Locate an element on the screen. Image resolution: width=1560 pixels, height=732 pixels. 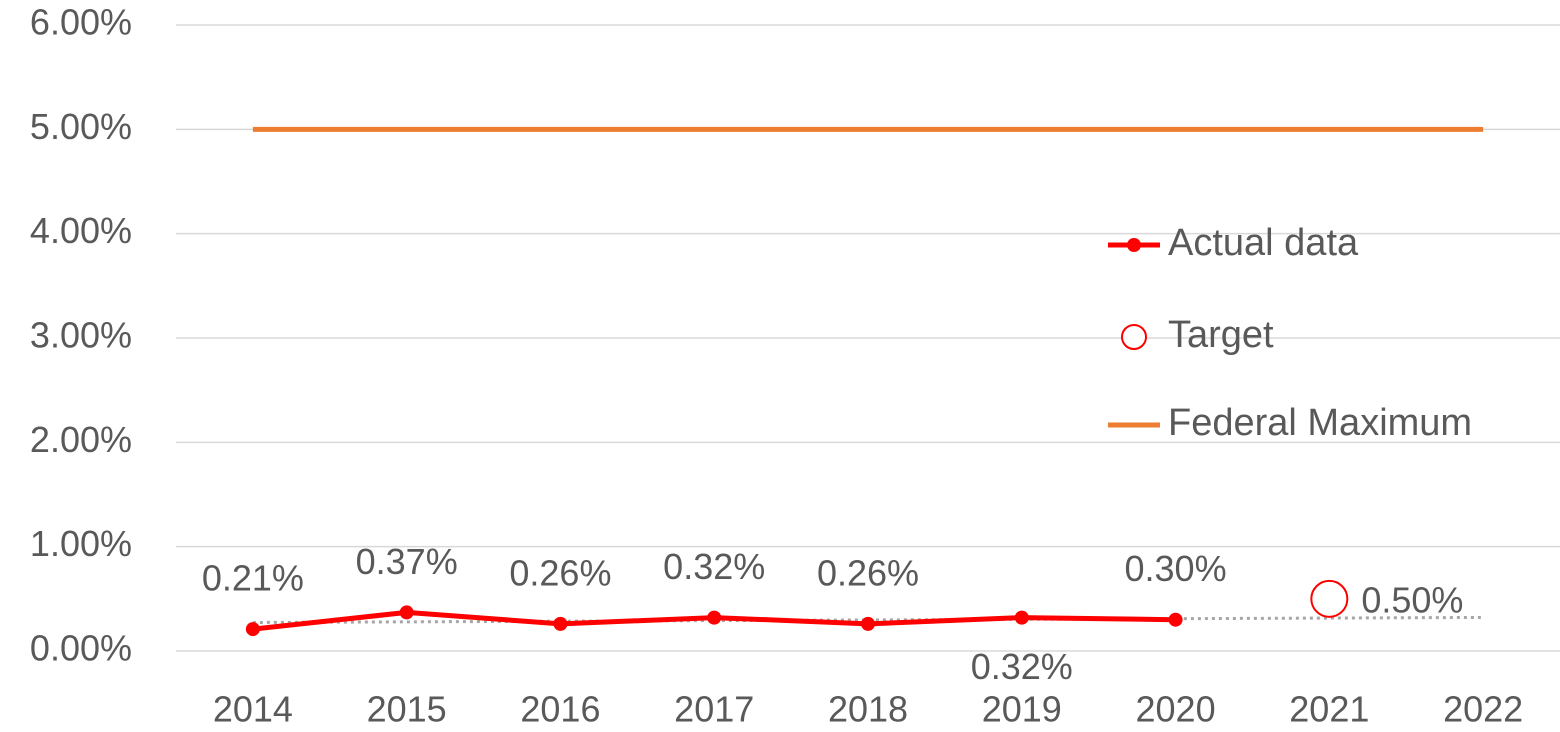
x-tick-label: 2018 is located at coordinates (868, 709).